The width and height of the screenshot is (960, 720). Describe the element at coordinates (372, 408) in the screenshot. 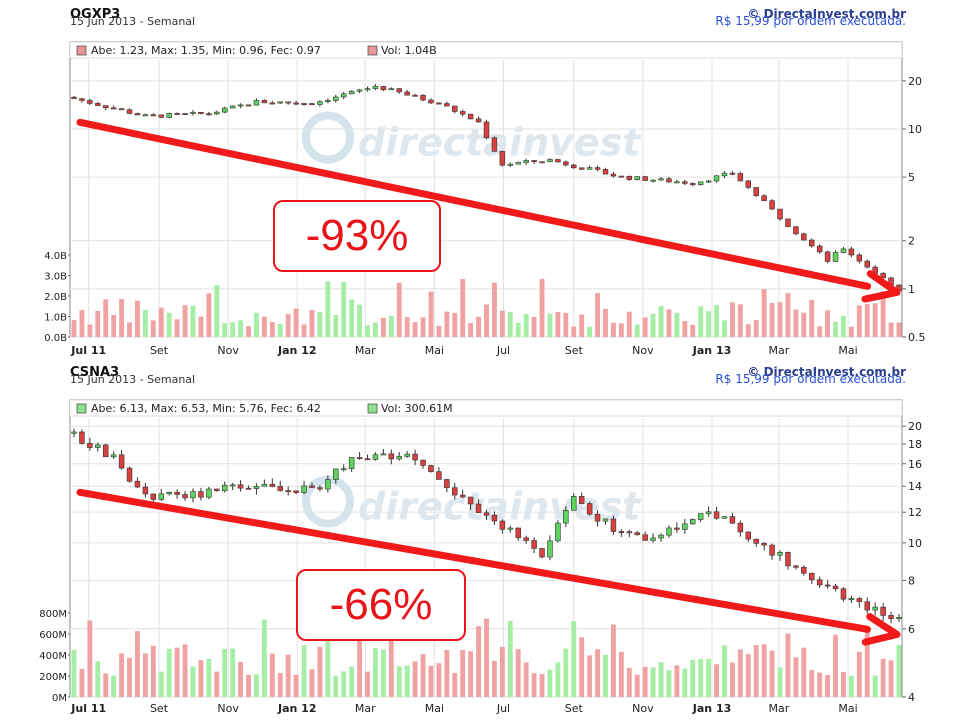

I see `legend-vol-swatch` at that location.